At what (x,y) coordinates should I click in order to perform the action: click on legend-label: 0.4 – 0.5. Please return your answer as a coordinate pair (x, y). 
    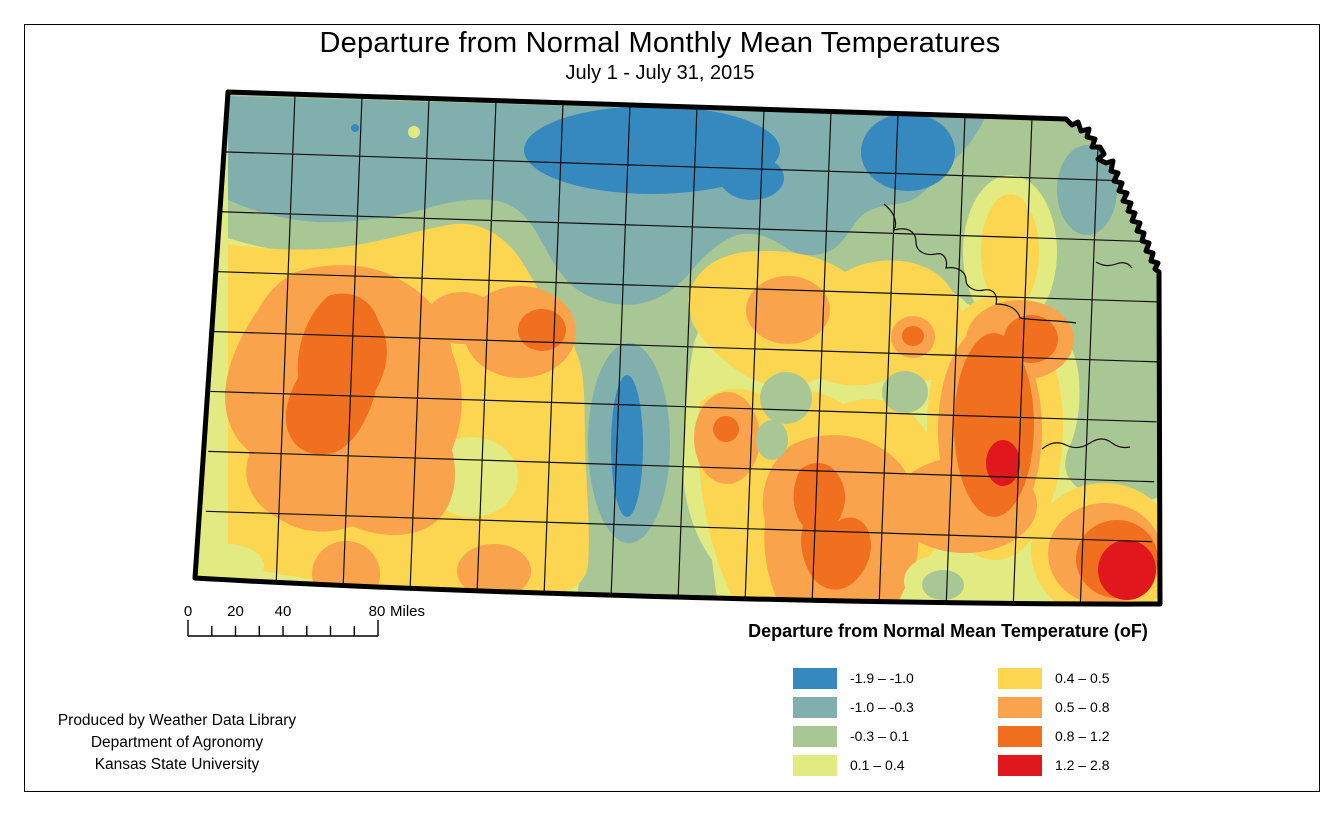
    Looking at the image, I should click on (1082, 678).